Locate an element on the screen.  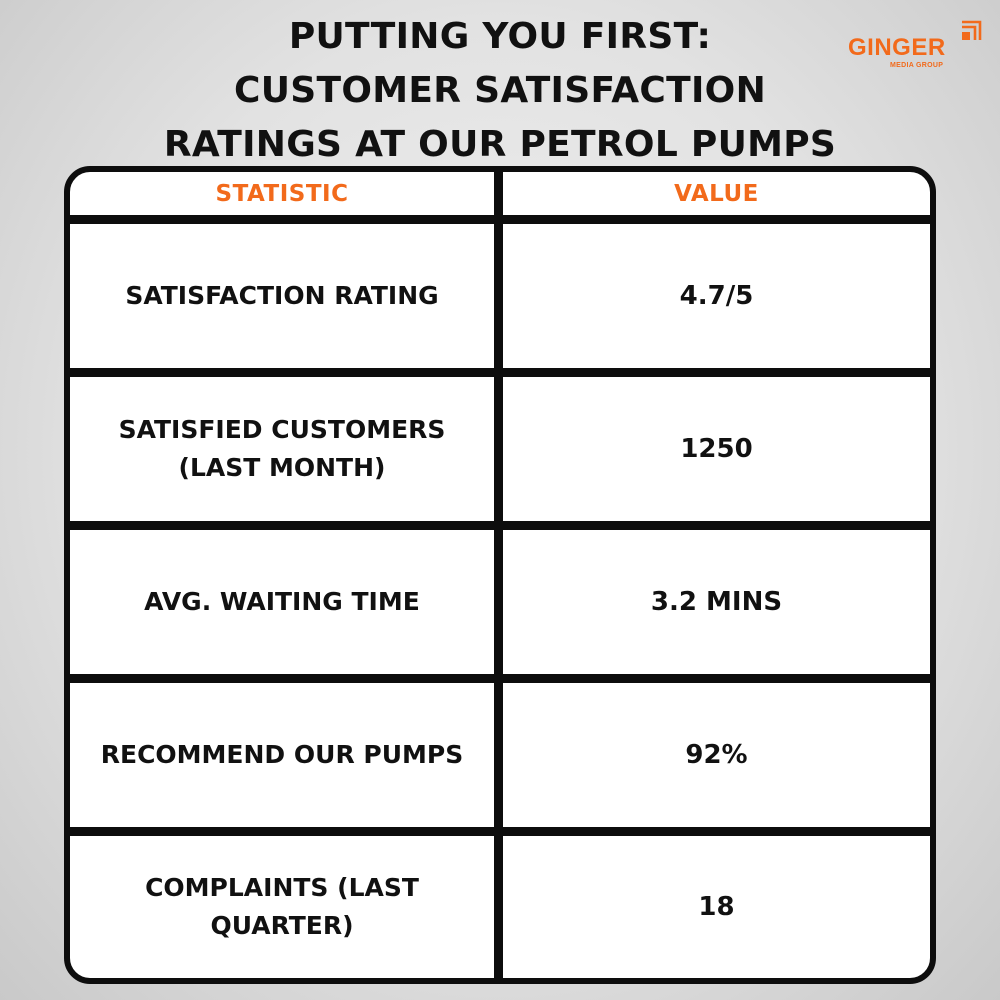
row-value: 4.7/5 is located at coordinates (716, 300).